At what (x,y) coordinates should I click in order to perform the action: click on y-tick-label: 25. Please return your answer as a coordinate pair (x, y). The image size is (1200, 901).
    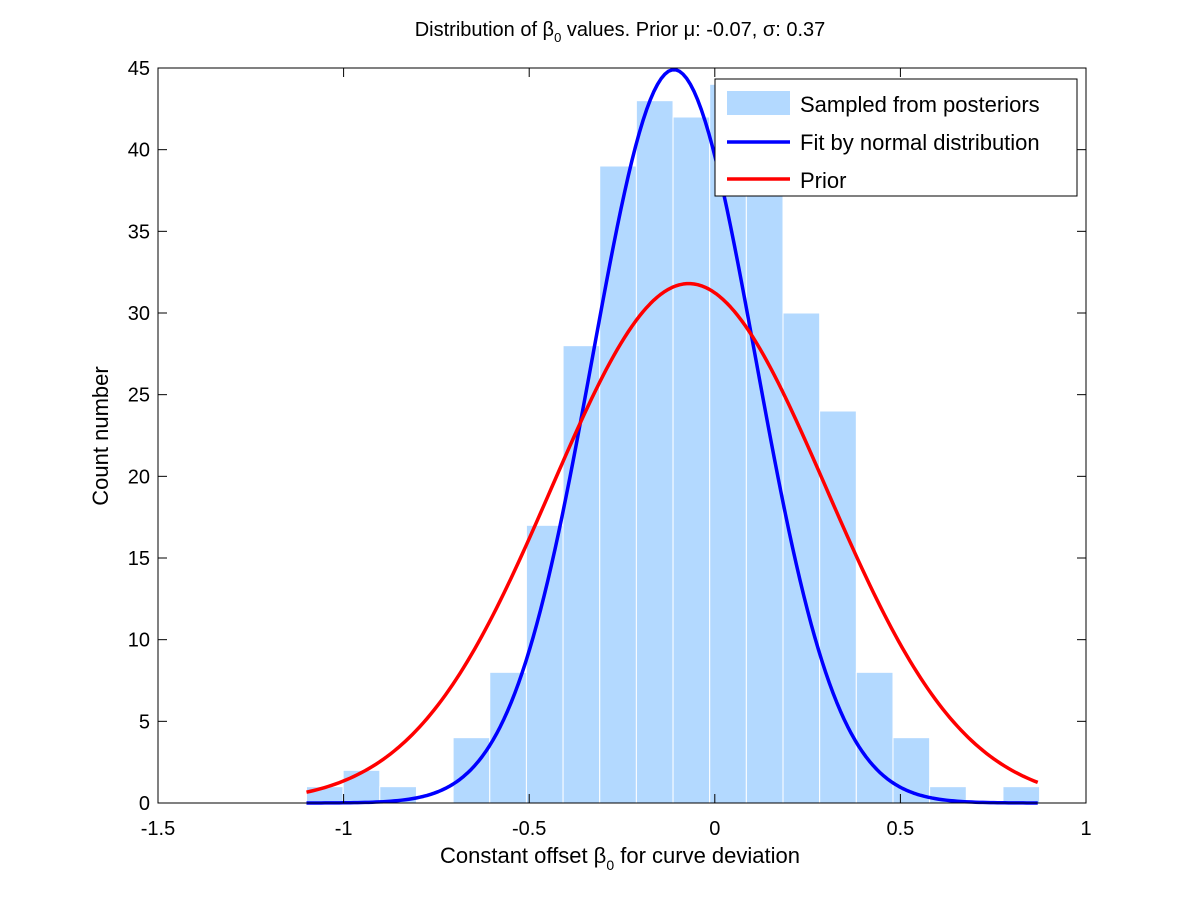
    Looking at the image, I should click on (139, 396).